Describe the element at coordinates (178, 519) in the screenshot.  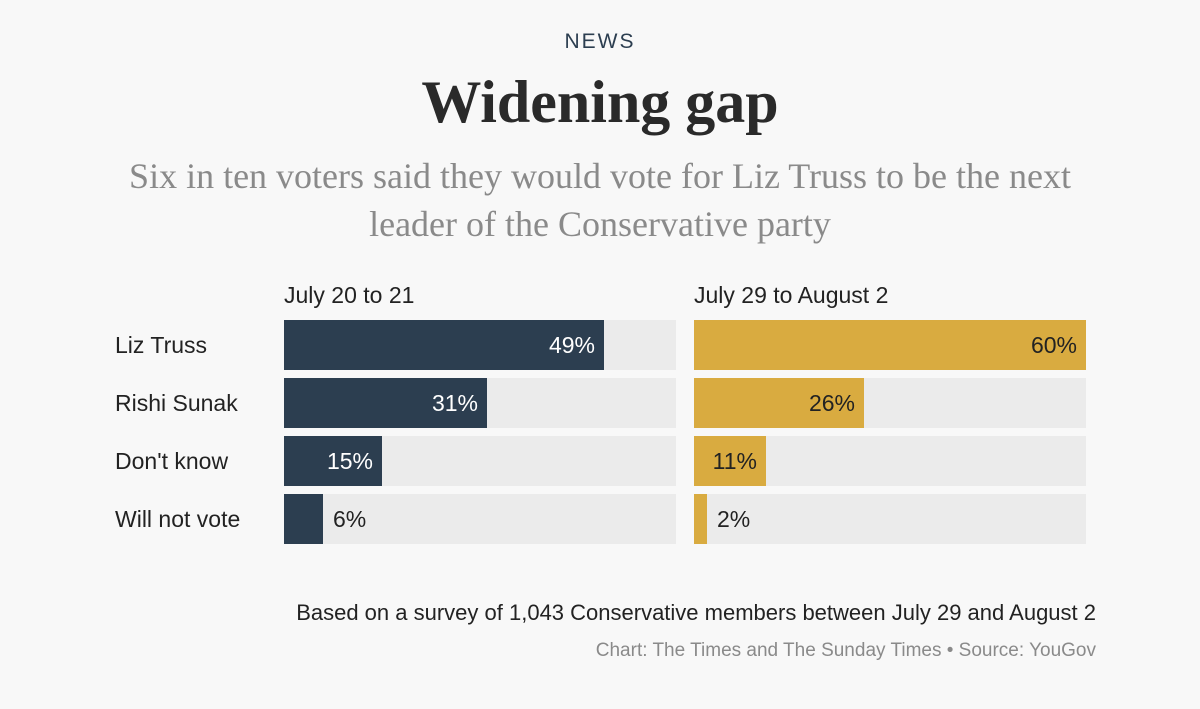
I see `category-label: Will not vote` at that location.